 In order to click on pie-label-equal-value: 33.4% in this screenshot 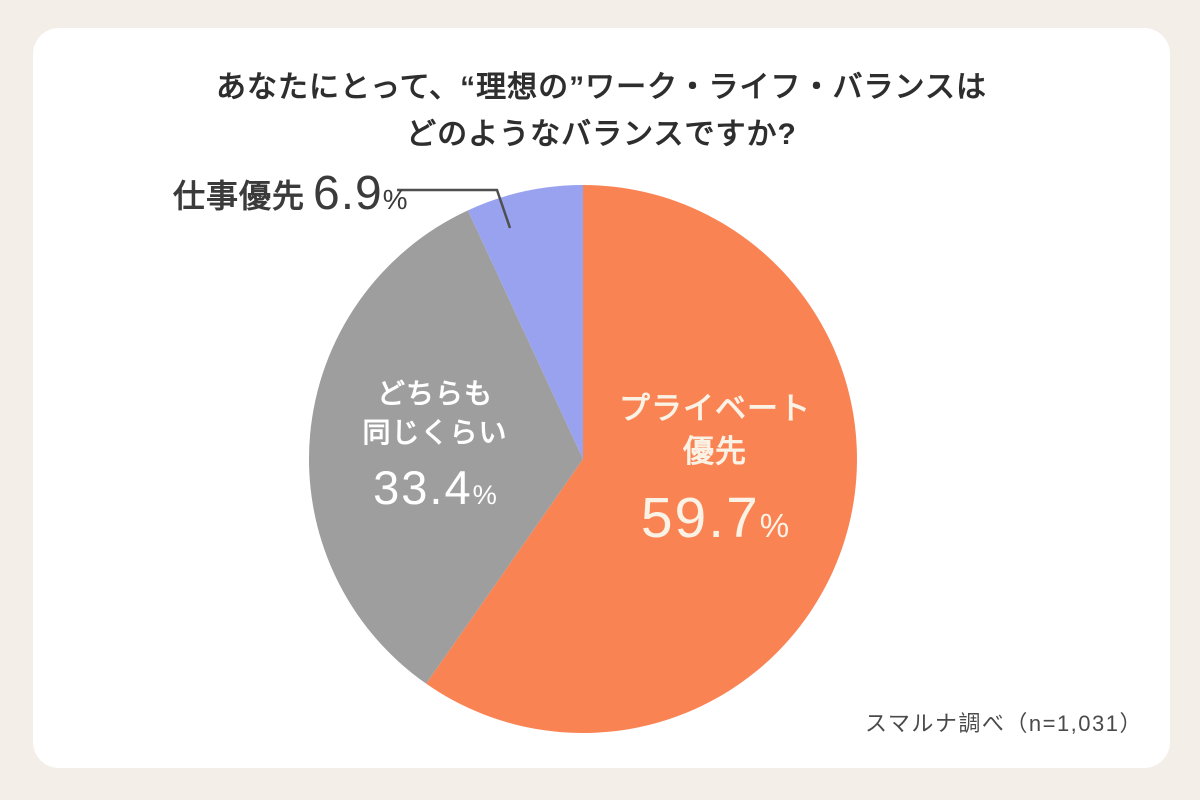, I will do `click(435, 488)`.